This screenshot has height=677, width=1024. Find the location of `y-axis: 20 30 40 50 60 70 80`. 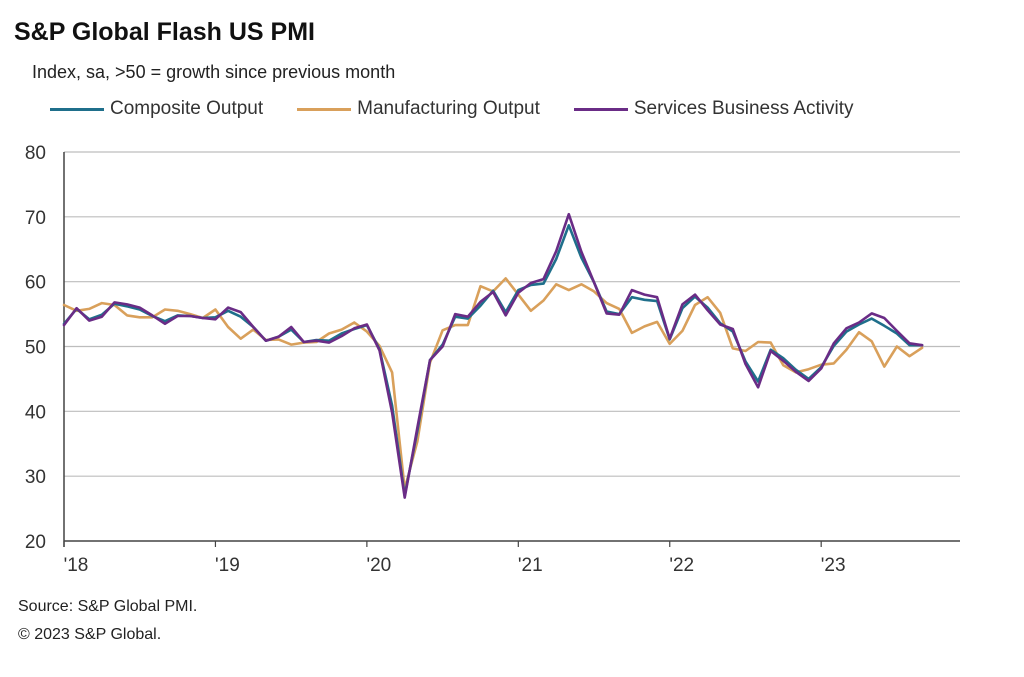

y-axis: 20 30 40 50 60 70 80 is located at coordinates (45, 348).